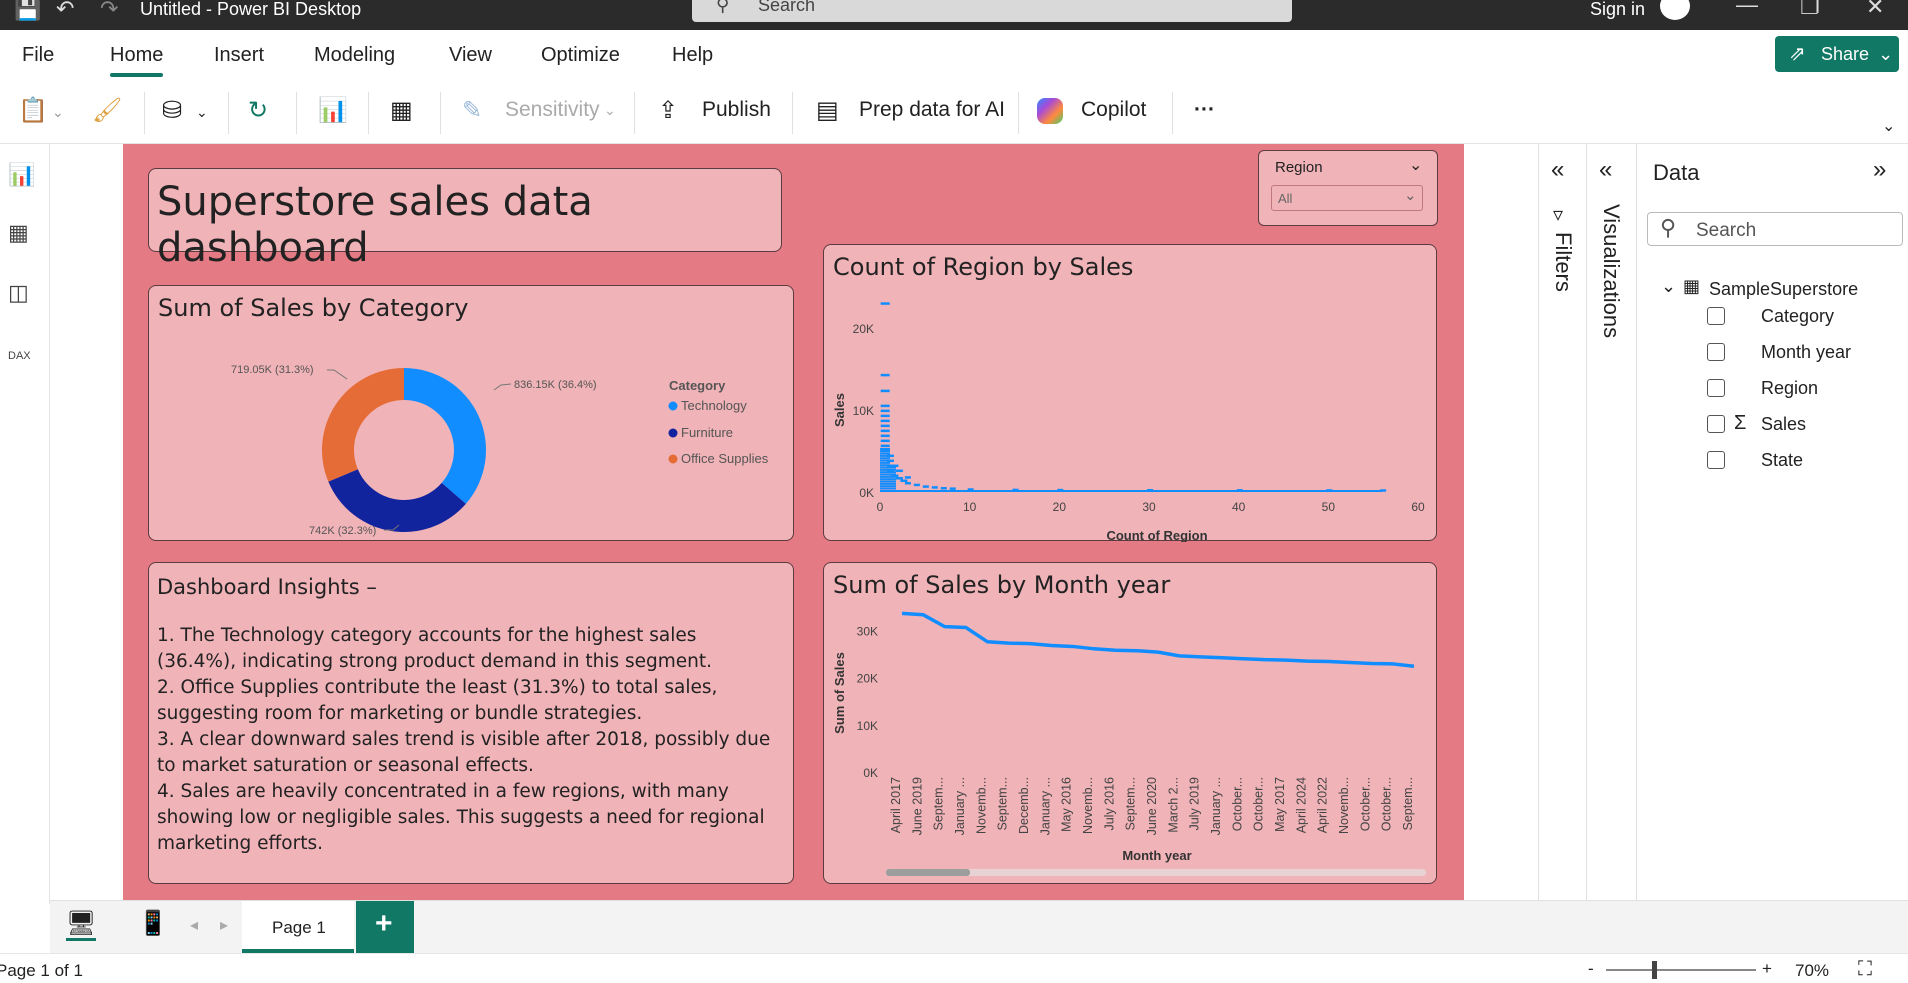 This screenshot has width=1908, height=983. What do you see at coordinates (1798, 316) in the screenshot?
I see `field-category: Category` at bounding box center [1798, 316].